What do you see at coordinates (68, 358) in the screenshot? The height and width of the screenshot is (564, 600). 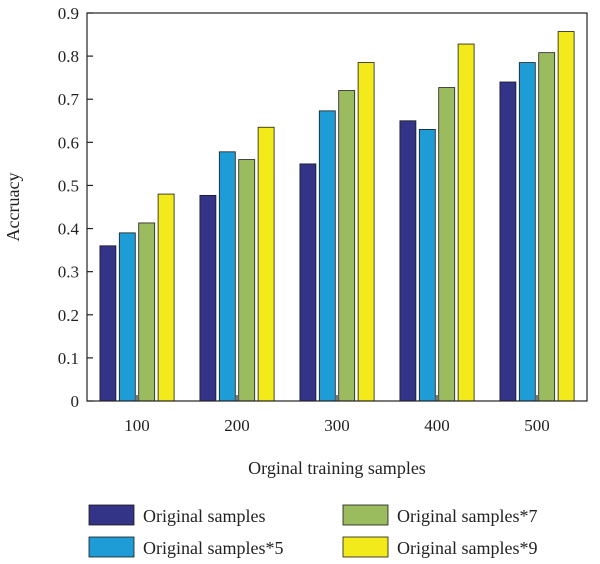 I see `y-tick-label: 0.1` at bounding box center [68, 358].